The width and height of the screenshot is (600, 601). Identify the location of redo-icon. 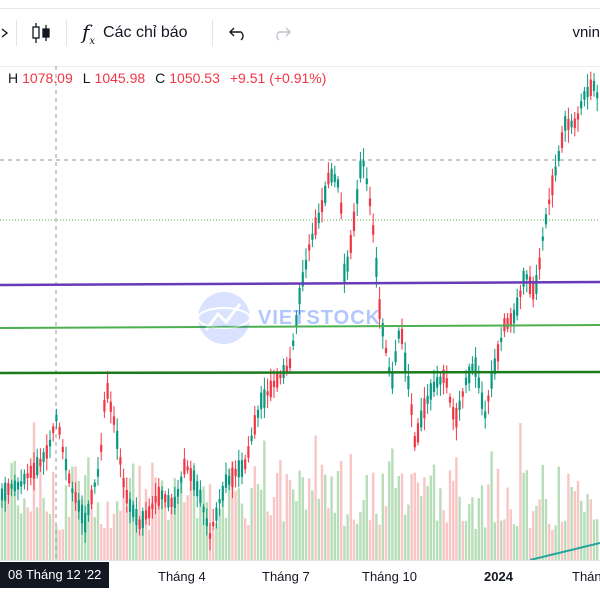
(282, 33).